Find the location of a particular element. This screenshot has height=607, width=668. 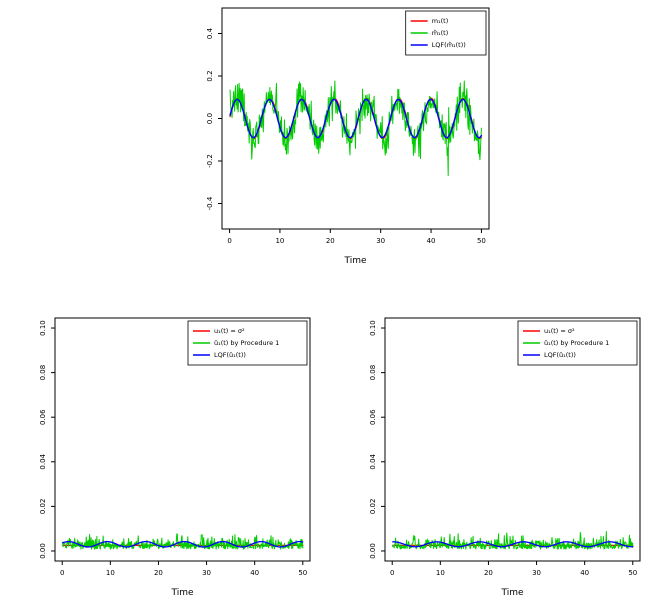

y-tick-label: 0.0 is located at coordinates (210, 118).